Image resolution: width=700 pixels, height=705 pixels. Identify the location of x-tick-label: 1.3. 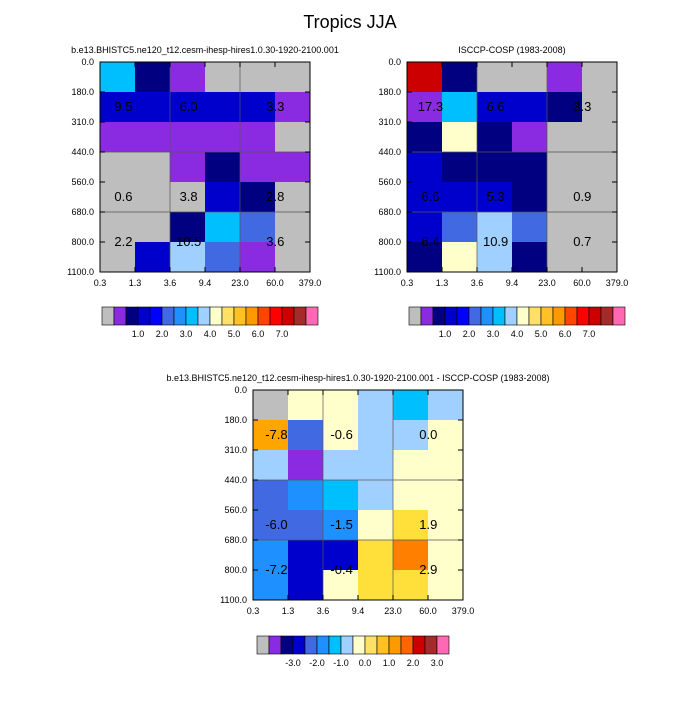
(442, 283).